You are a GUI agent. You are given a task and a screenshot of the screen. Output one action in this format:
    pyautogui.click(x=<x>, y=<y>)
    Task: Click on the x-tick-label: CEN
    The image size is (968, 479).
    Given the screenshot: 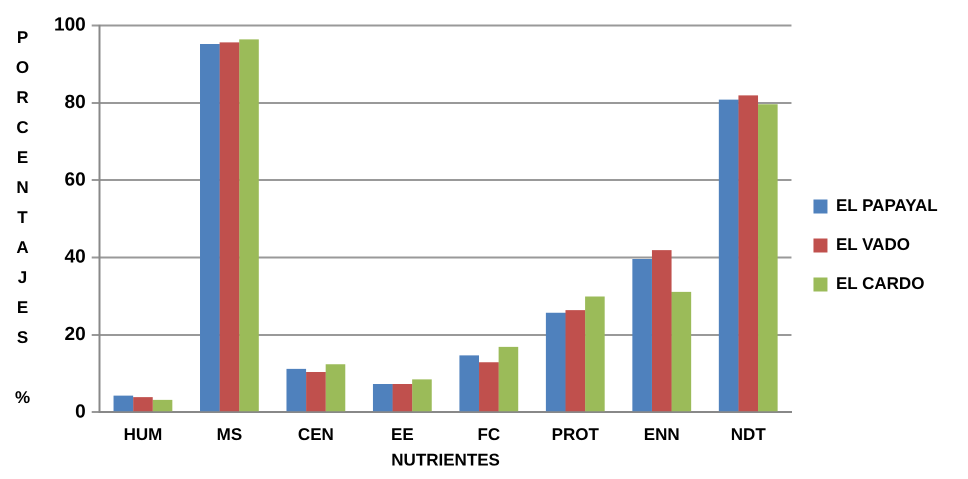 What is the action you would take?
    pyautogui.click(x=316, y=434)
    